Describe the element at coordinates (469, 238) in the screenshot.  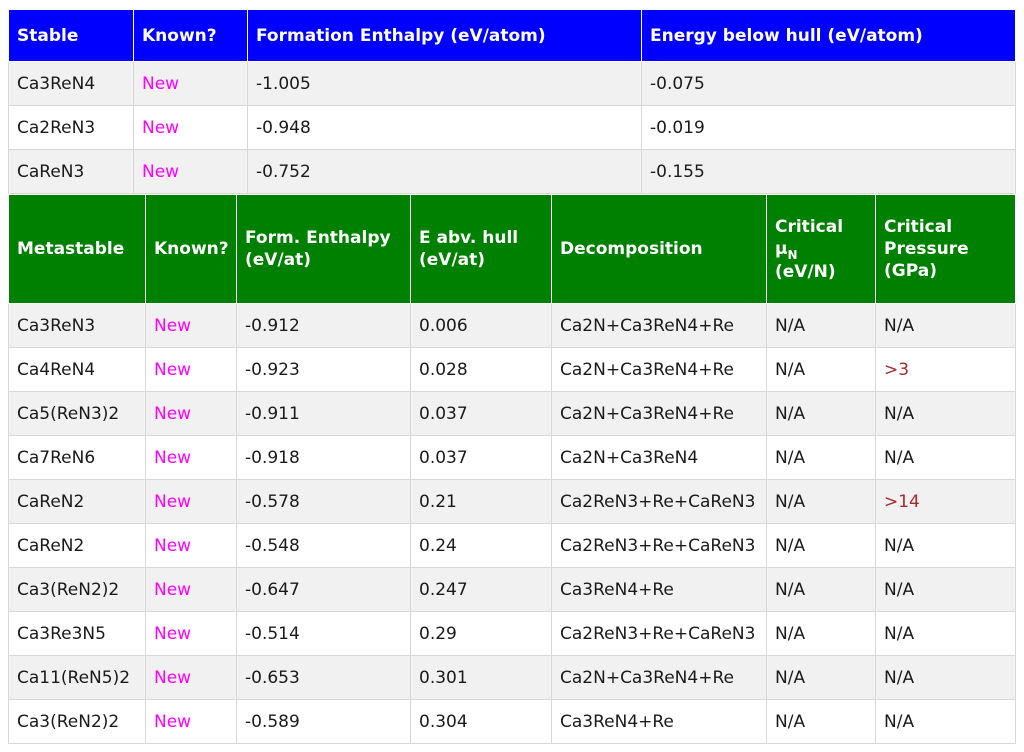
I see `e-above-hull-label: E abv. hull` at that location.